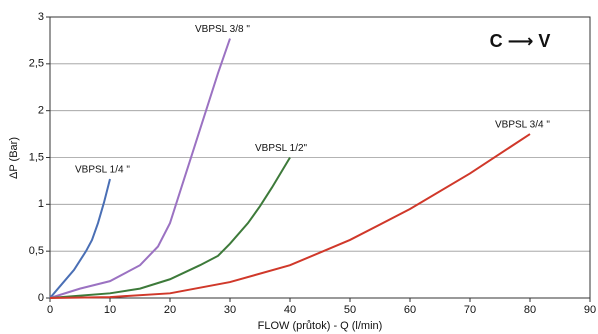 The height and width of the screenshot is (334, 598). What do you see at coordinates (36, 251) in the screenshot?
I see `y-tick-label: 0,5` at bounding box center [36, 251].